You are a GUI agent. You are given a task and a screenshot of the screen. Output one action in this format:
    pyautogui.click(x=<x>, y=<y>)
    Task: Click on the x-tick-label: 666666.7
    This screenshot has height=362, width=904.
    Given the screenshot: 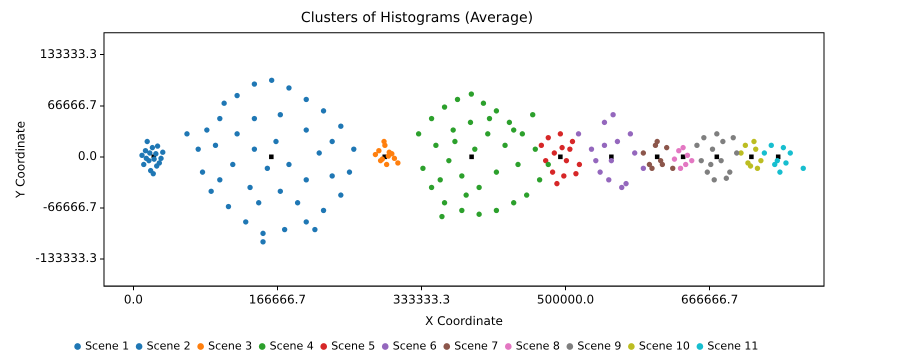 What is the action you would take?
    pyautogui.click(x=709, y=299)
    